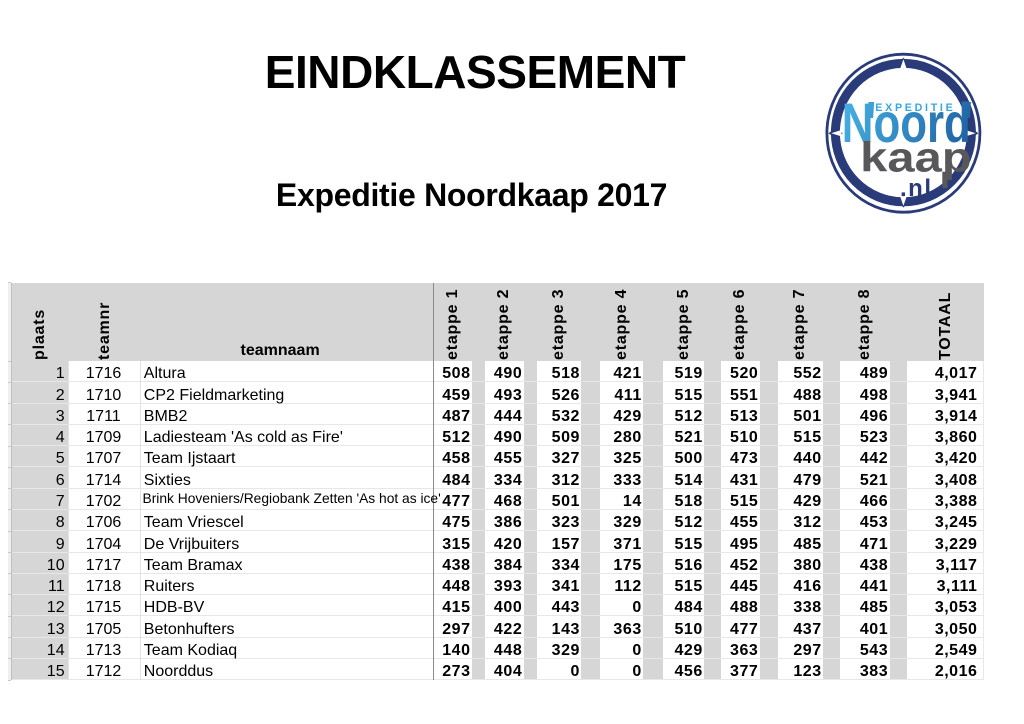 This screenshot has height=724, width=1024. I want to click on svg-text: Noord, so click(906, 122).